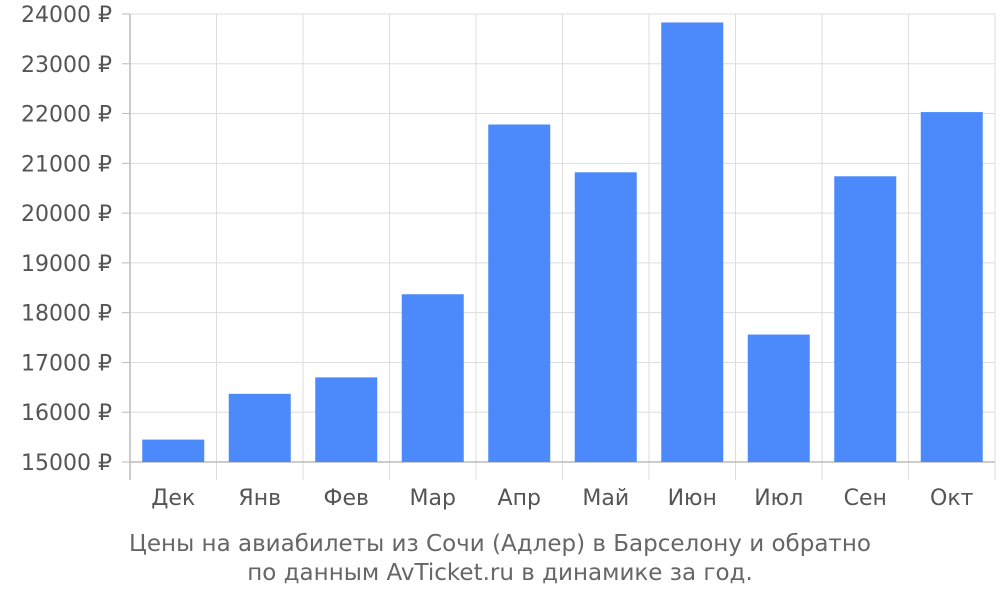 This screenshot has height=600, width=1000. Describe the element at coordinates (66, 463) in the screenshot. I see `y-tick-label: 15000 ₽` at that location.